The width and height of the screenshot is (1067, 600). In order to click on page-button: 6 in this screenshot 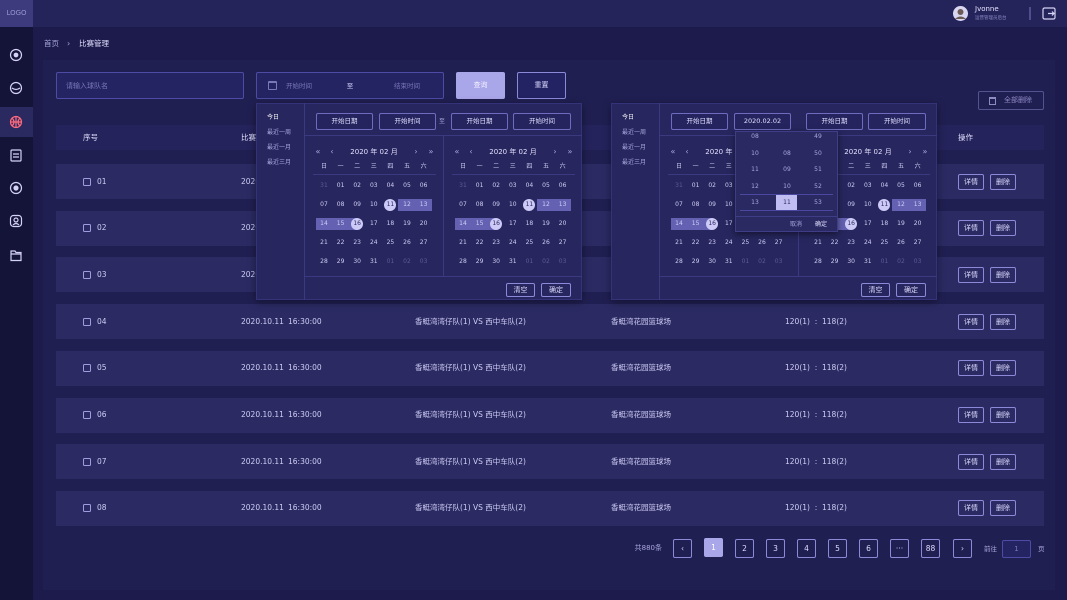, I will do `click(868, 548)`.